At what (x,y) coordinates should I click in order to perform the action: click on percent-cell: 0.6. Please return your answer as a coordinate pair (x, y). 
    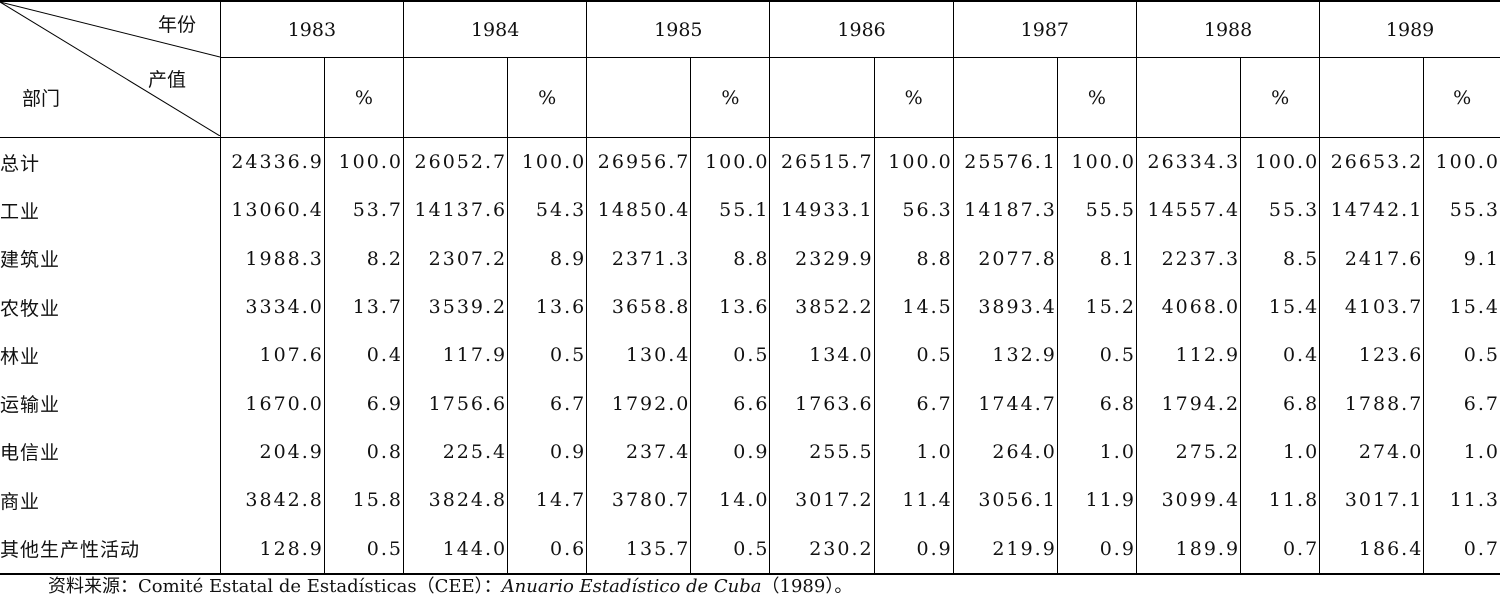
    Looking at the image, I should click on (547, 549).